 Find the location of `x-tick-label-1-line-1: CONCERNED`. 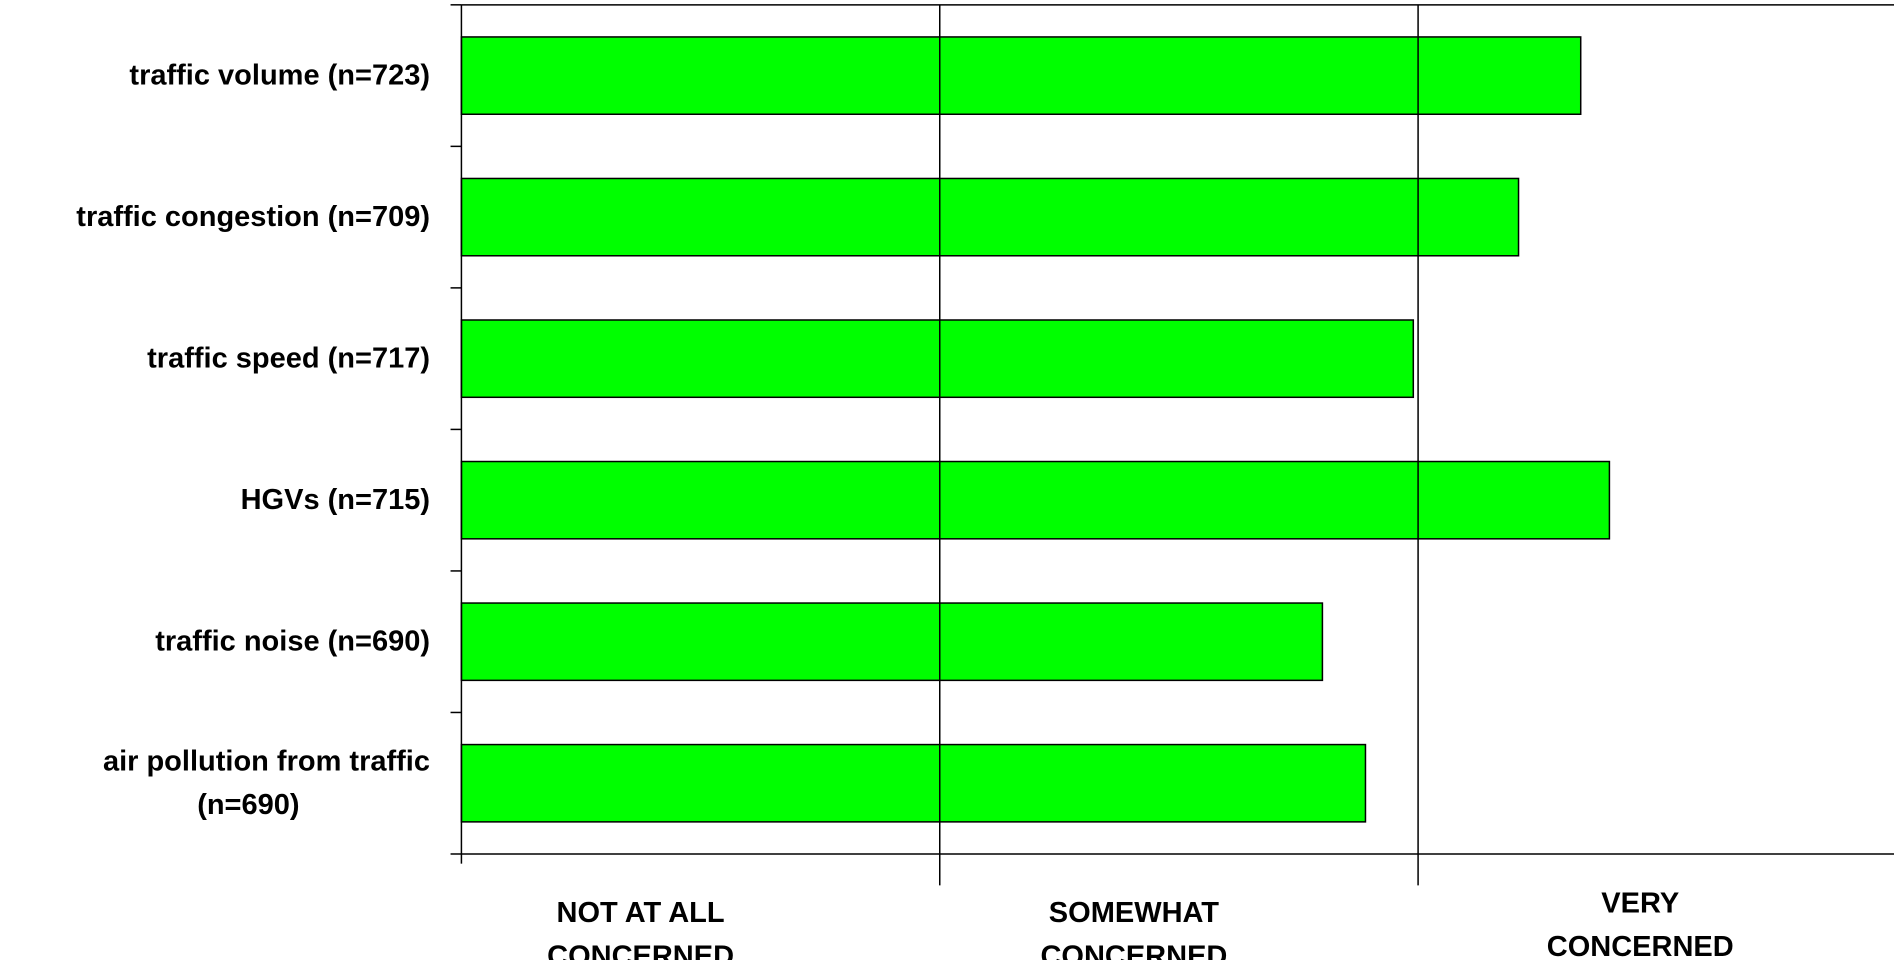

x-tick-label-1-line-1: CONCERNED is located at coordinates (1133, 950).